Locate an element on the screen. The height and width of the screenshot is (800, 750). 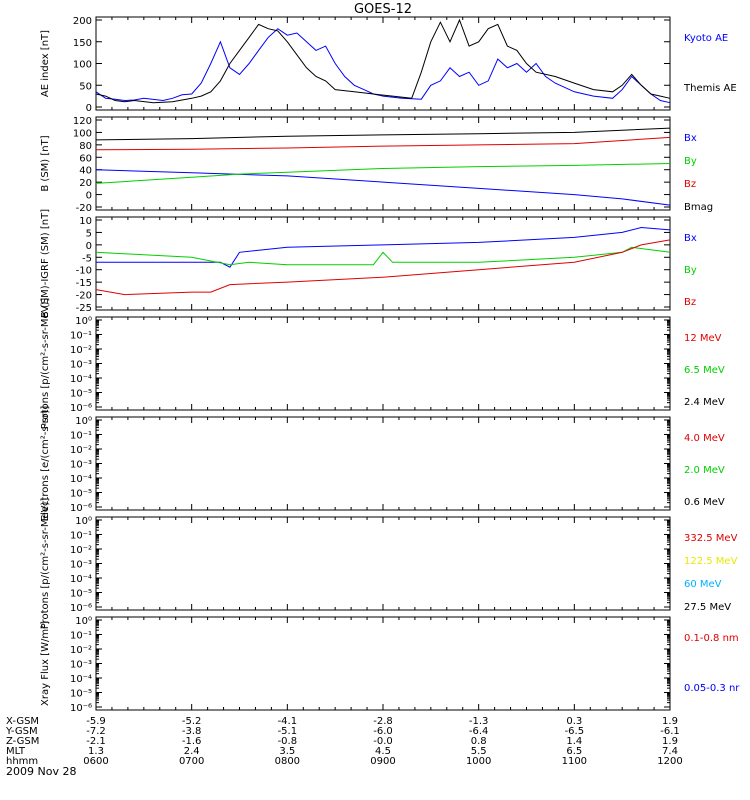
series-bx-line is located at coordinates (383, 187).